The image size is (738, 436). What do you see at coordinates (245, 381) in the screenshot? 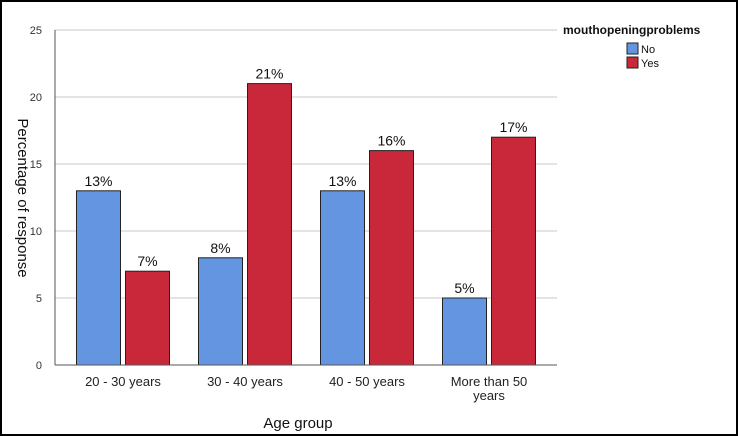
I see `x-category-label: 30 - 40 years` at bounding box center [245, 381].